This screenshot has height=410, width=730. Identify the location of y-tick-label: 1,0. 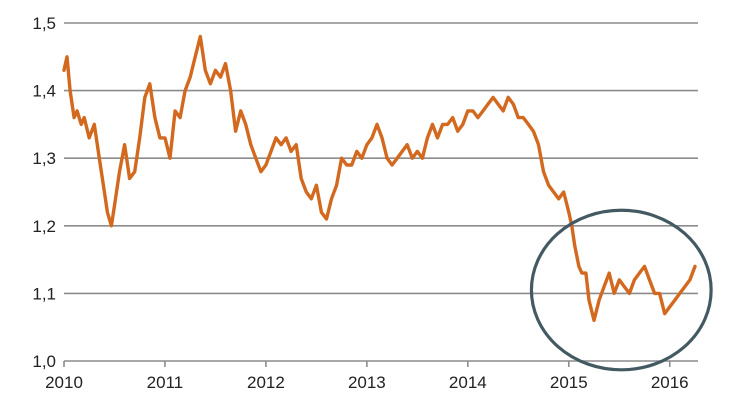
(44, 361).